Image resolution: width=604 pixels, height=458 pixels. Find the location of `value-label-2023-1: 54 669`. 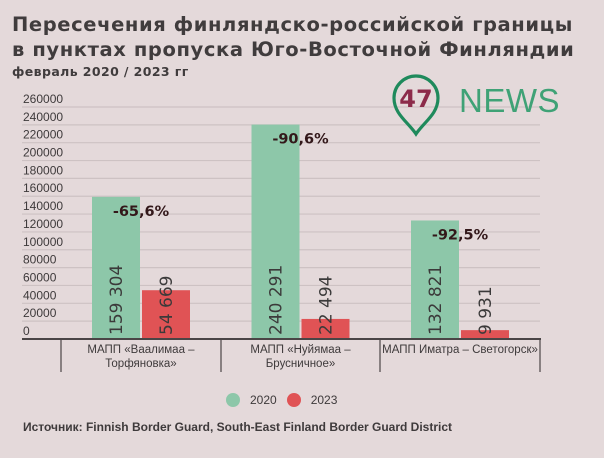

value-label-2023-1: 54 669 is located at coordinates (167, 305).